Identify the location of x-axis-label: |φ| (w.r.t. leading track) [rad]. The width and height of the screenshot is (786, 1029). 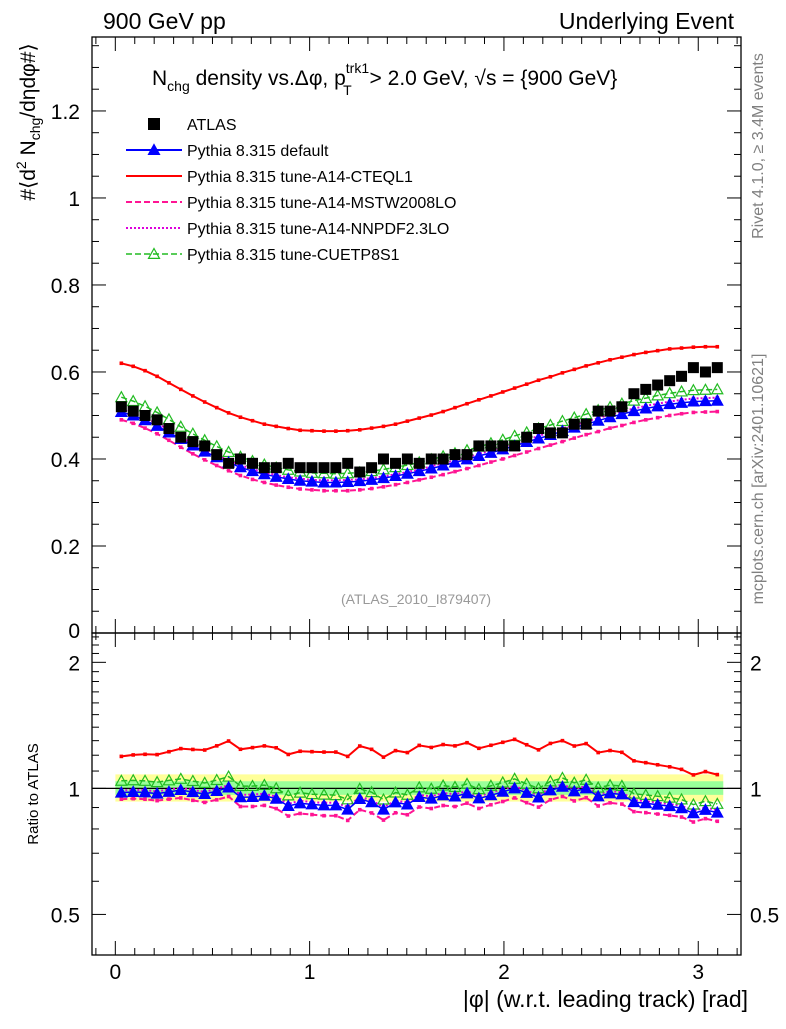
(605, 999).